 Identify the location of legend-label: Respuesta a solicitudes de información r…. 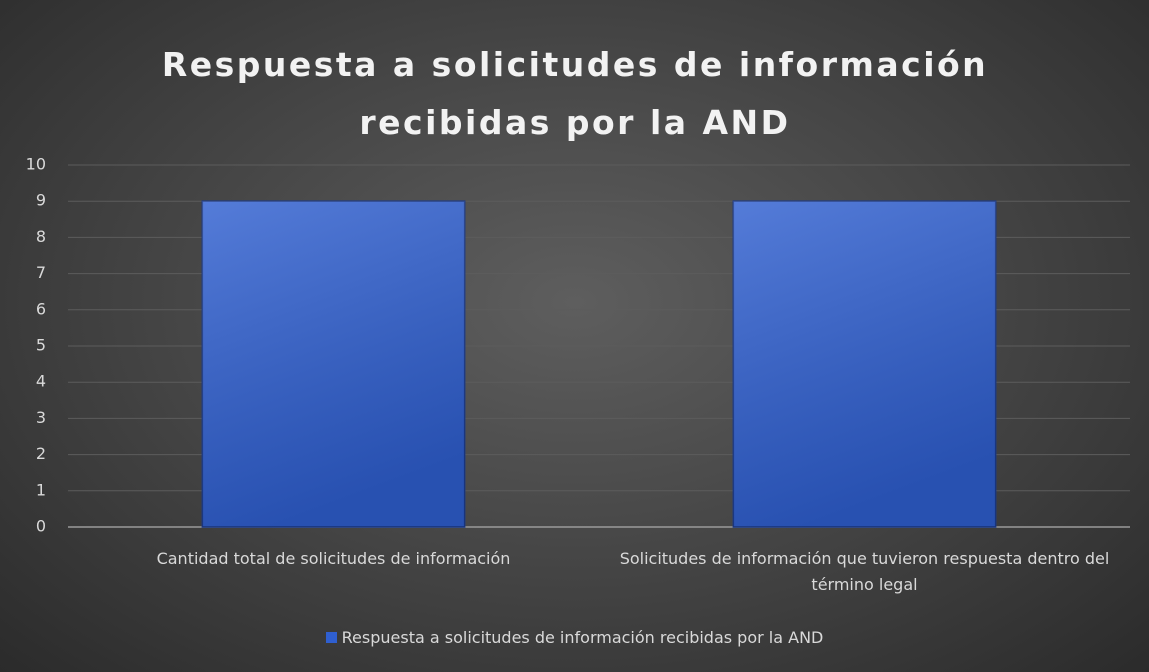
(582, 637).